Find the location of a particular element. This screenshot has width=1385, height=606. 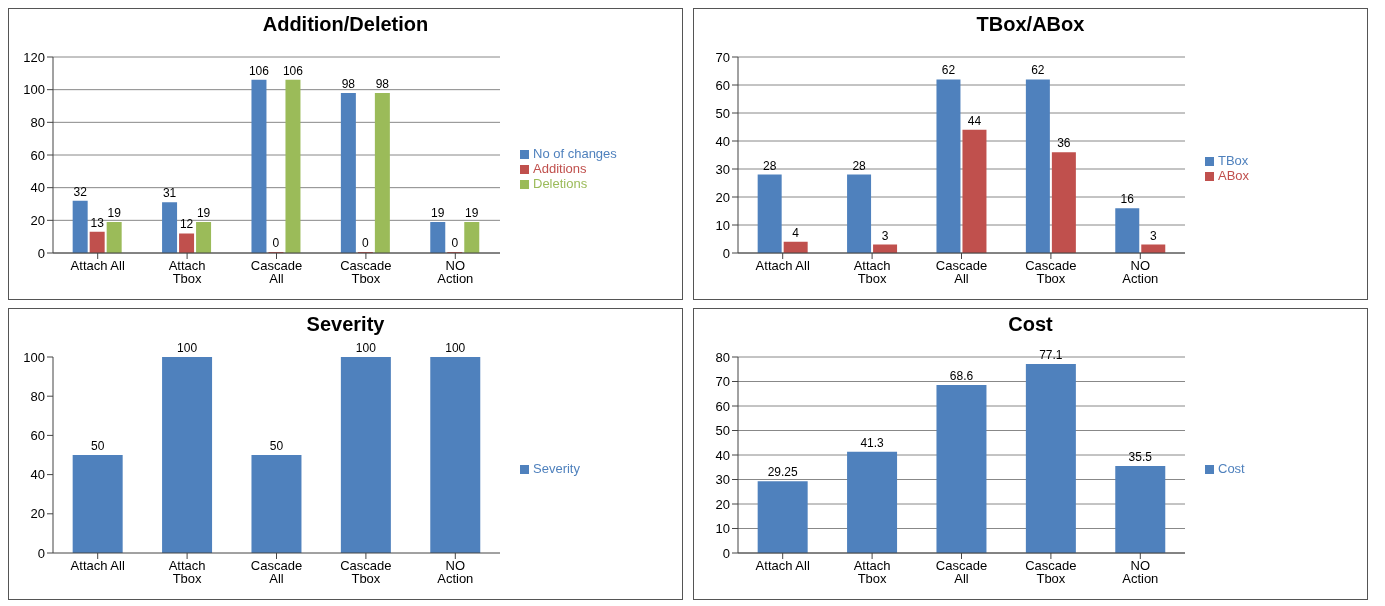

data-label: 16 is located at coordinates (1127, 199).